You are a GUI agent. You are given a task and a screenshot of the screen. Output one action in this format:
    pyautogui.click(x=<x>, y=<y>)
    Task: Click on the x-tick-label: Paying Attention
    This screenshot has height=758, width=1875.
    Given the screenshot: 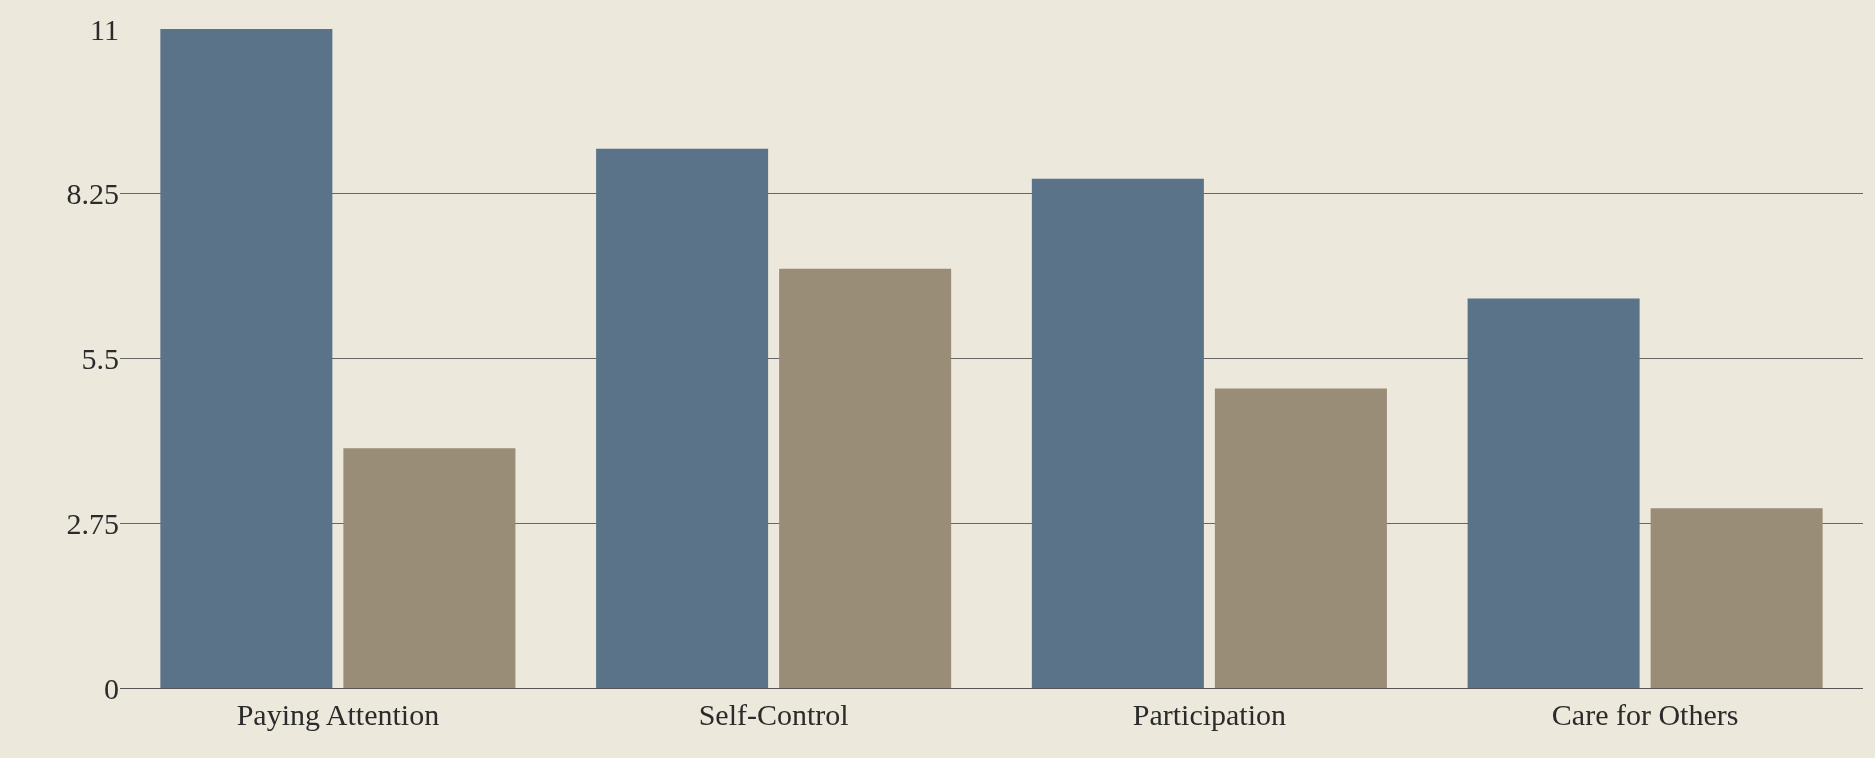 What is the action you would take?
    pyautogui.click(x=338, y=714)
    